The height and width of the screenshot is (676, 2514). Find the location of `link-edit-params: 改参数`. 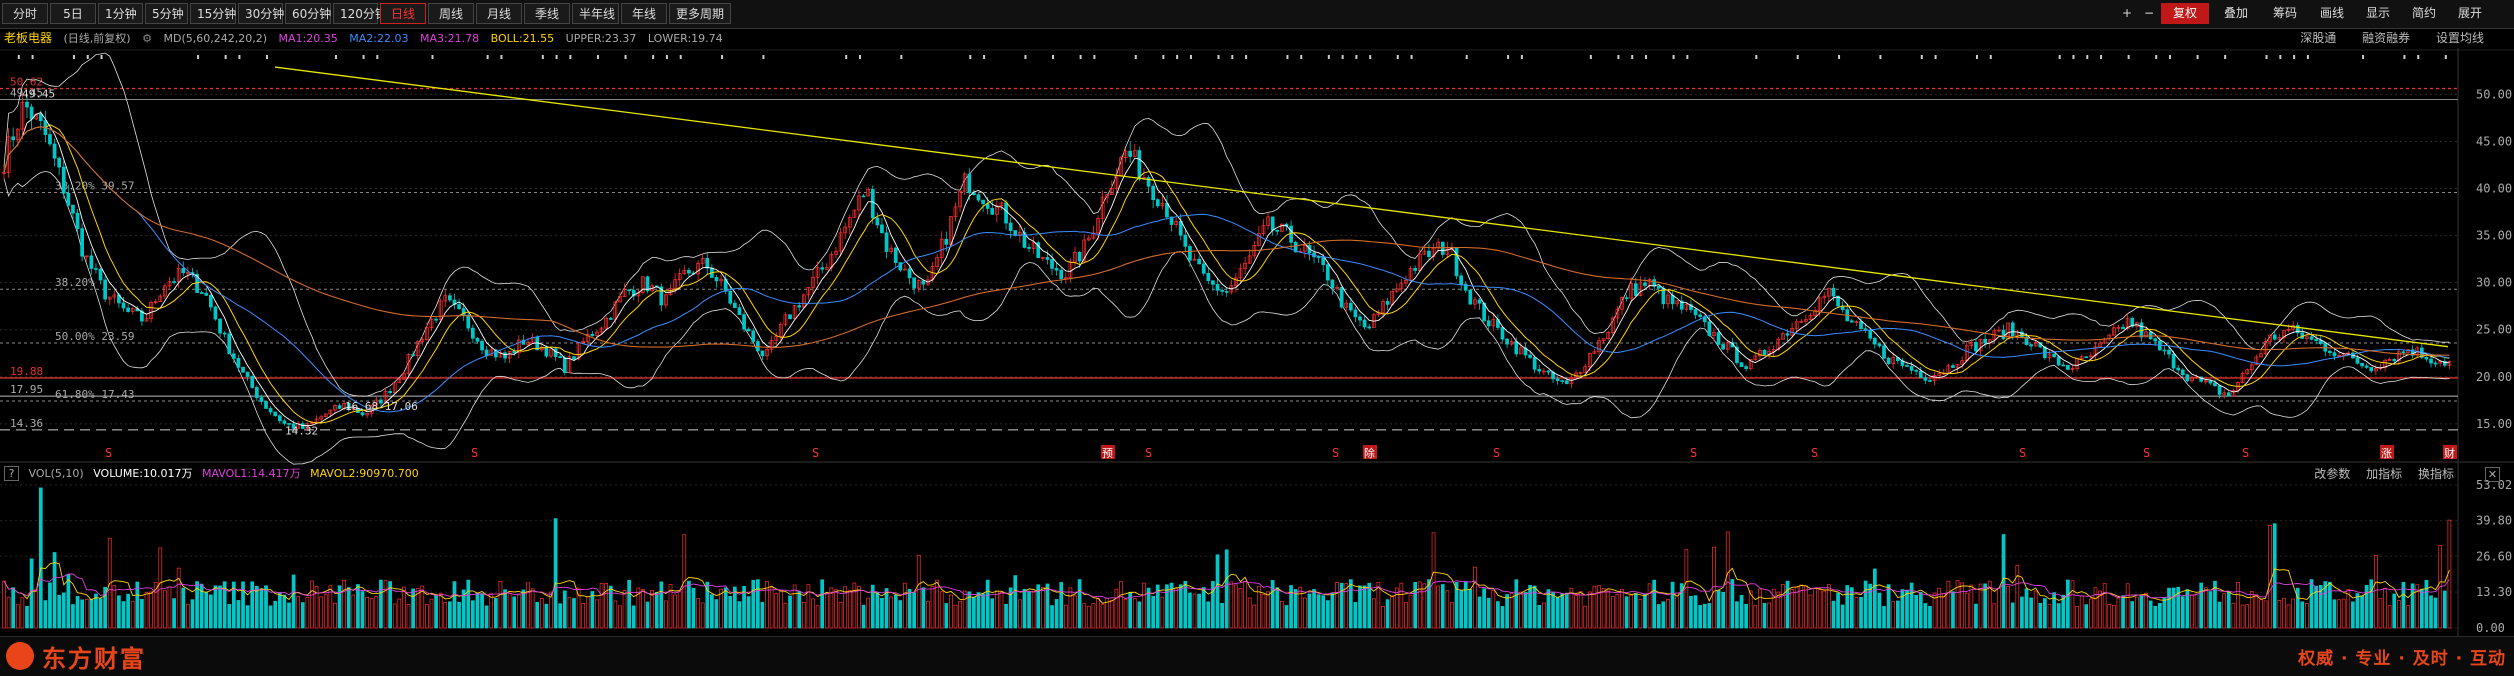

link-edit-params: 改参数 is located at coordinates (2332, 474).